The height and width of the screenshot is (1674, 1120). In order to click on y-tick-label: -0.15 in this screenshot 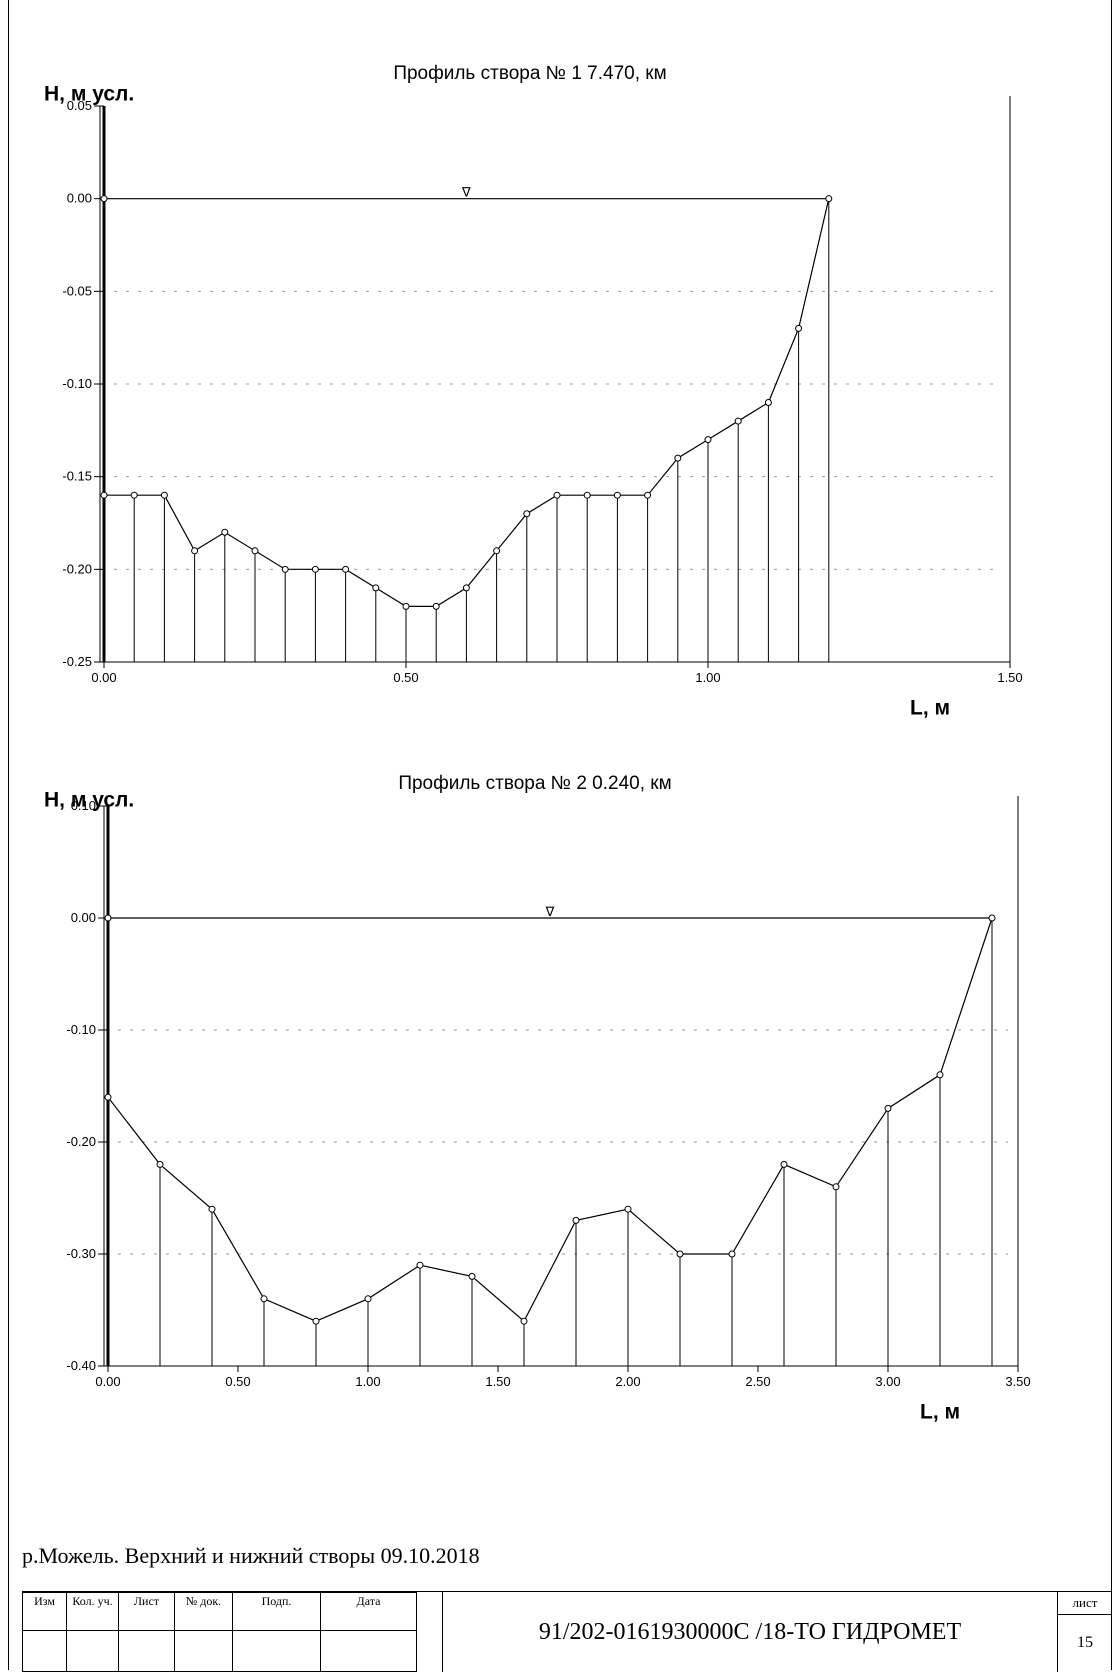, I will do `click(77, 476)`.